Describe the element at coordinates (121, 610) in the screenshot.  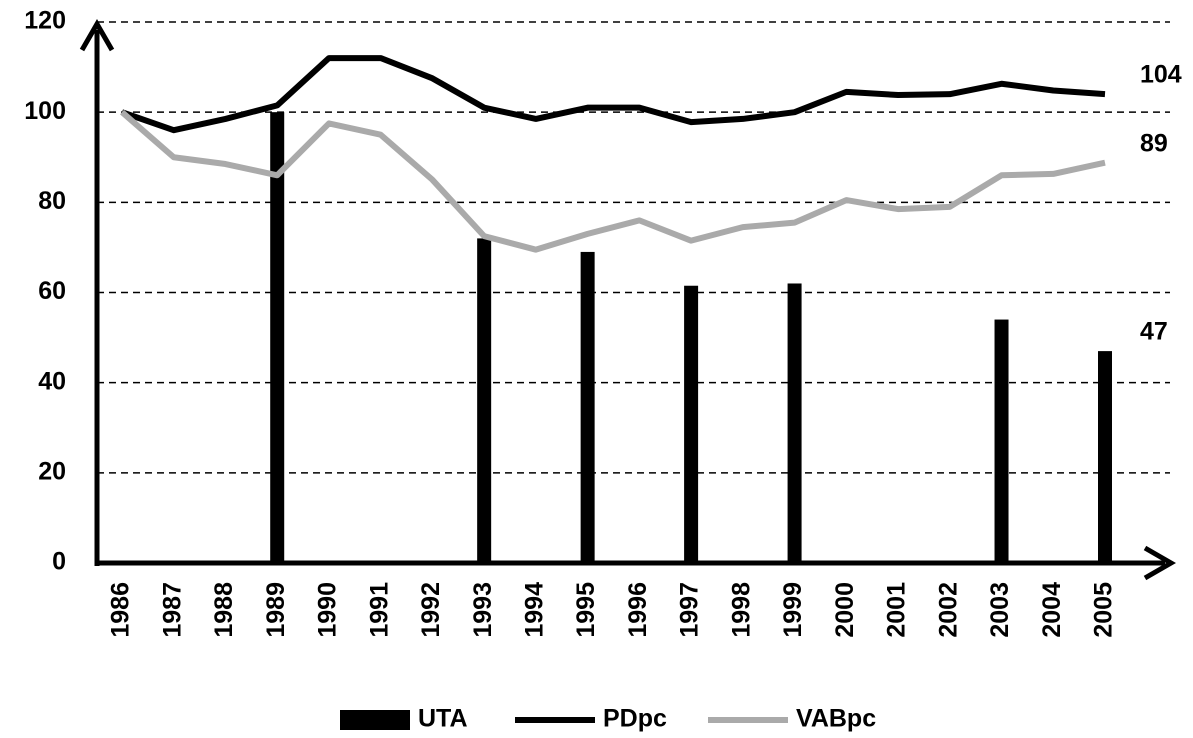
I see `x-tick-label: 1986` at that location.